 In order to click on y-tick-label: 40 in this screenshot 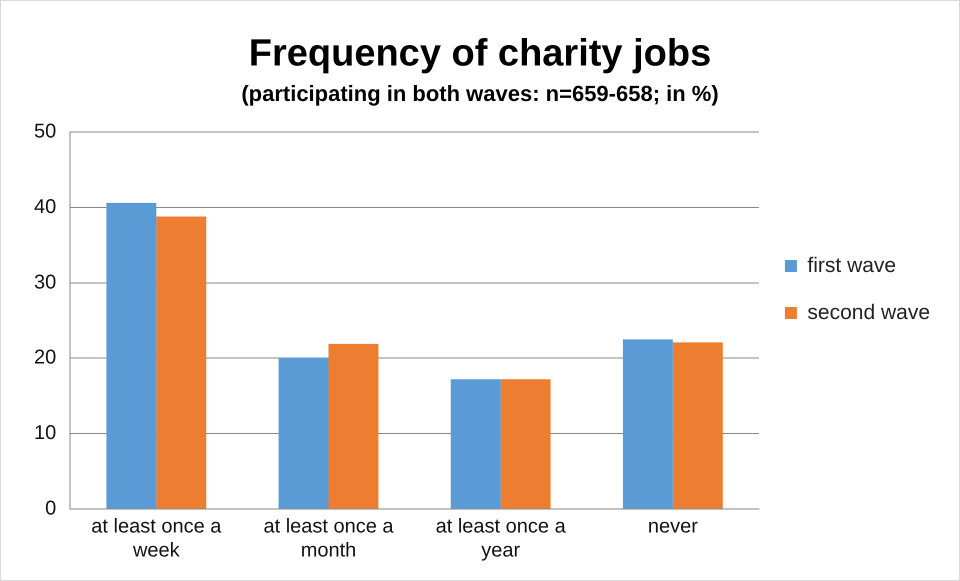, I will do `click(45, 207)`.